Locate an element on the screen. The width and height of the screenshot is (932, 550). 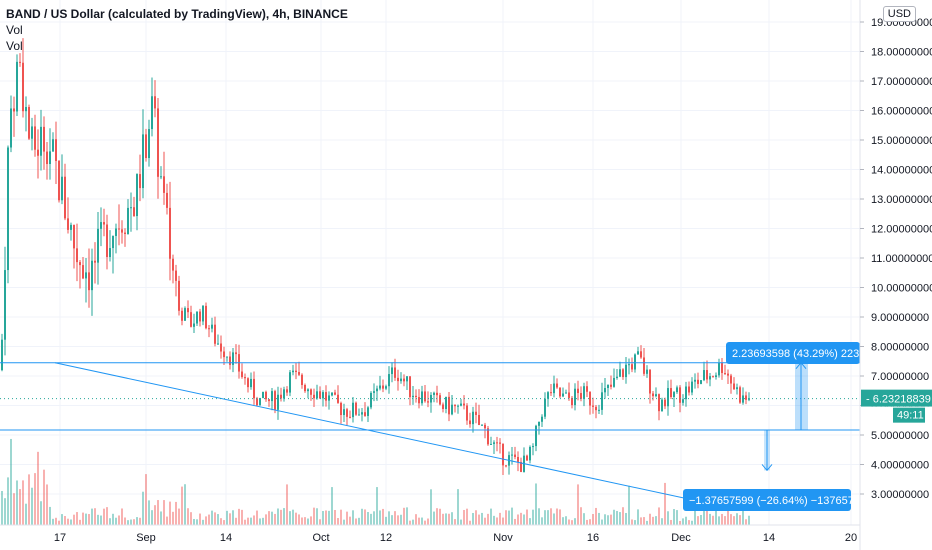
price-tick-label: 15.00000000 is located at coordinates (901, 141).